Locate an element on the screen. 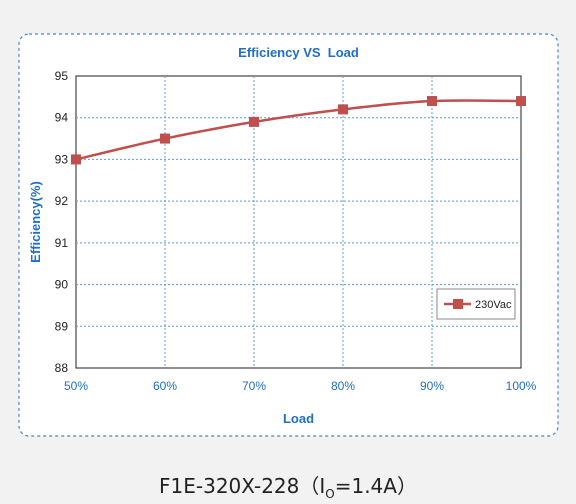 The image size is (576, 504). x-tick-label: 50% is located at coordinates (76, 386).